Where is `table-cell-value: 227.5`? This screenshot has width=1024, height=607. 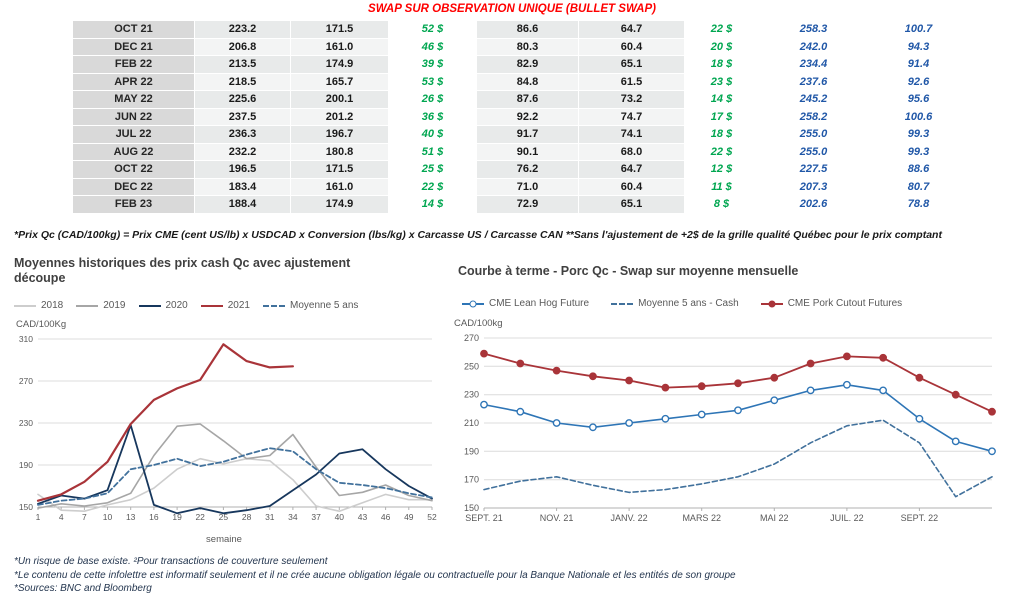 table-cell-value: 227.5 is located at coordinates (813, 169).